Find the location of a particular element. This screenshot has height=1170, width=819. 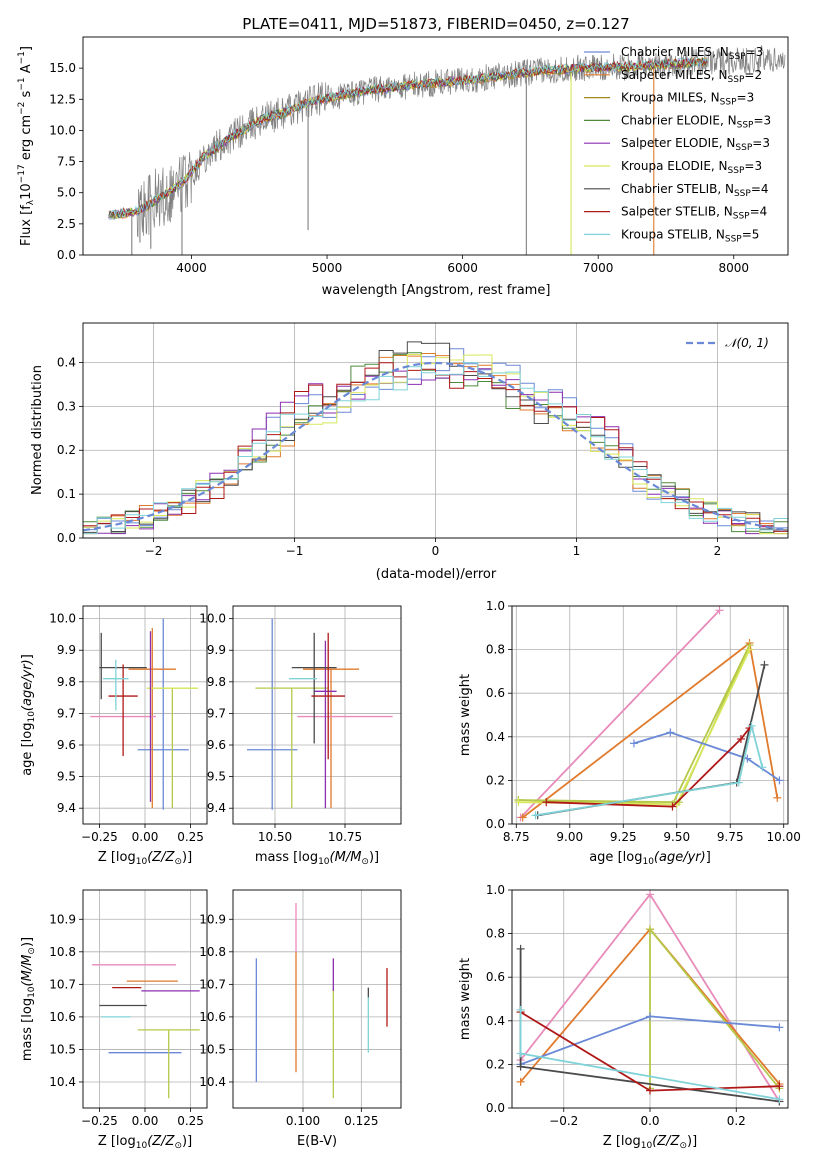

weight-vs-z-ytick-label: 0.0 is located at coordinates (495, 1108).